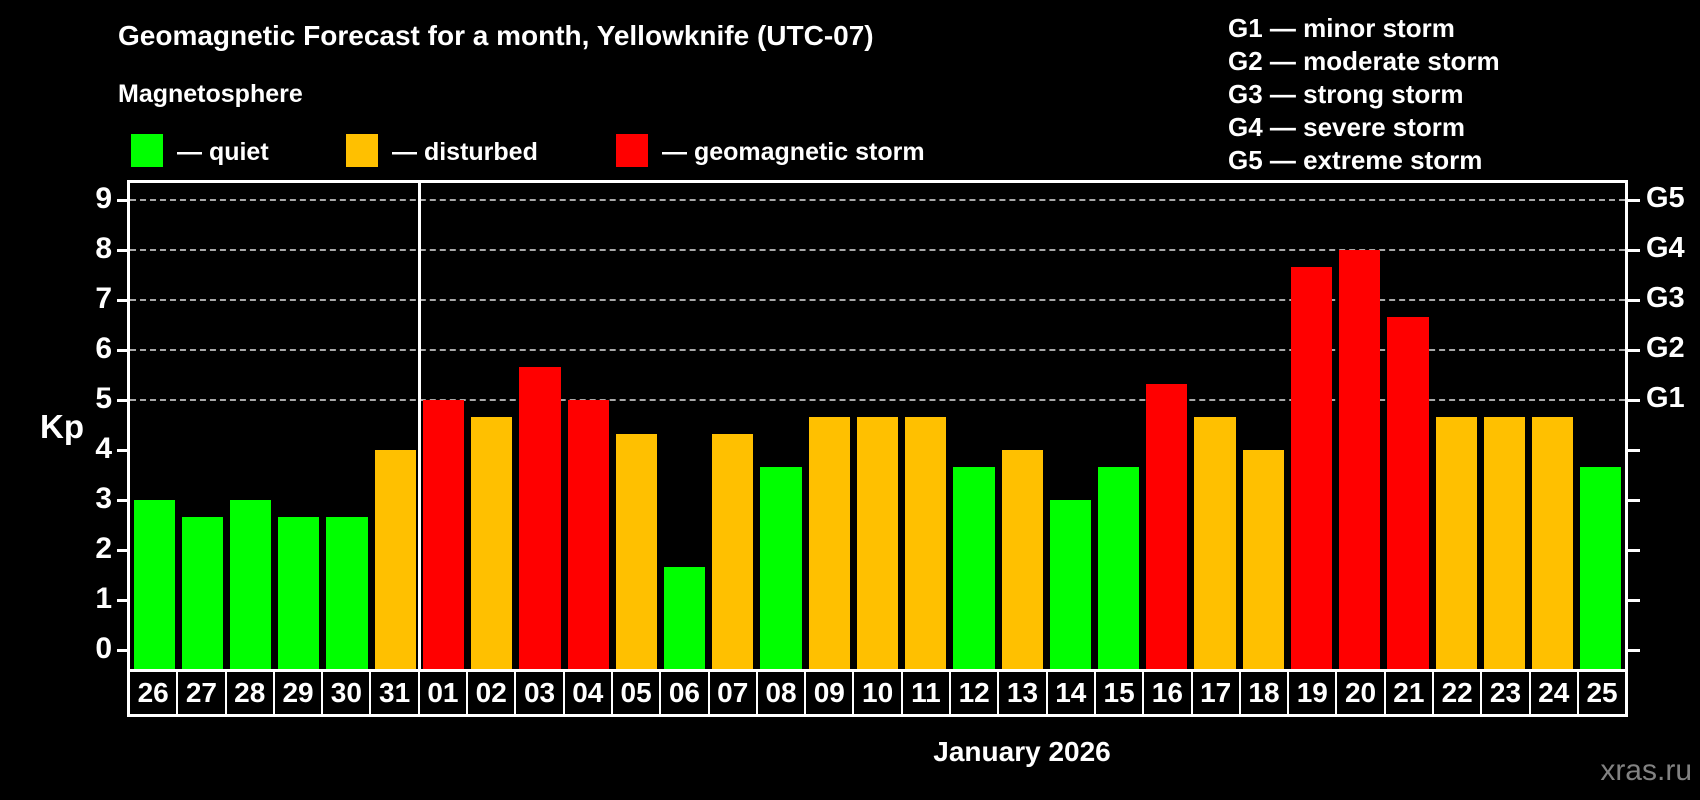 Image resolution: width=1700 pixels, height=800 pixels. Describe the element at coordinates (103, 548) in the screenshot. I see `y-axis-tick-label-2: 2` at that location.